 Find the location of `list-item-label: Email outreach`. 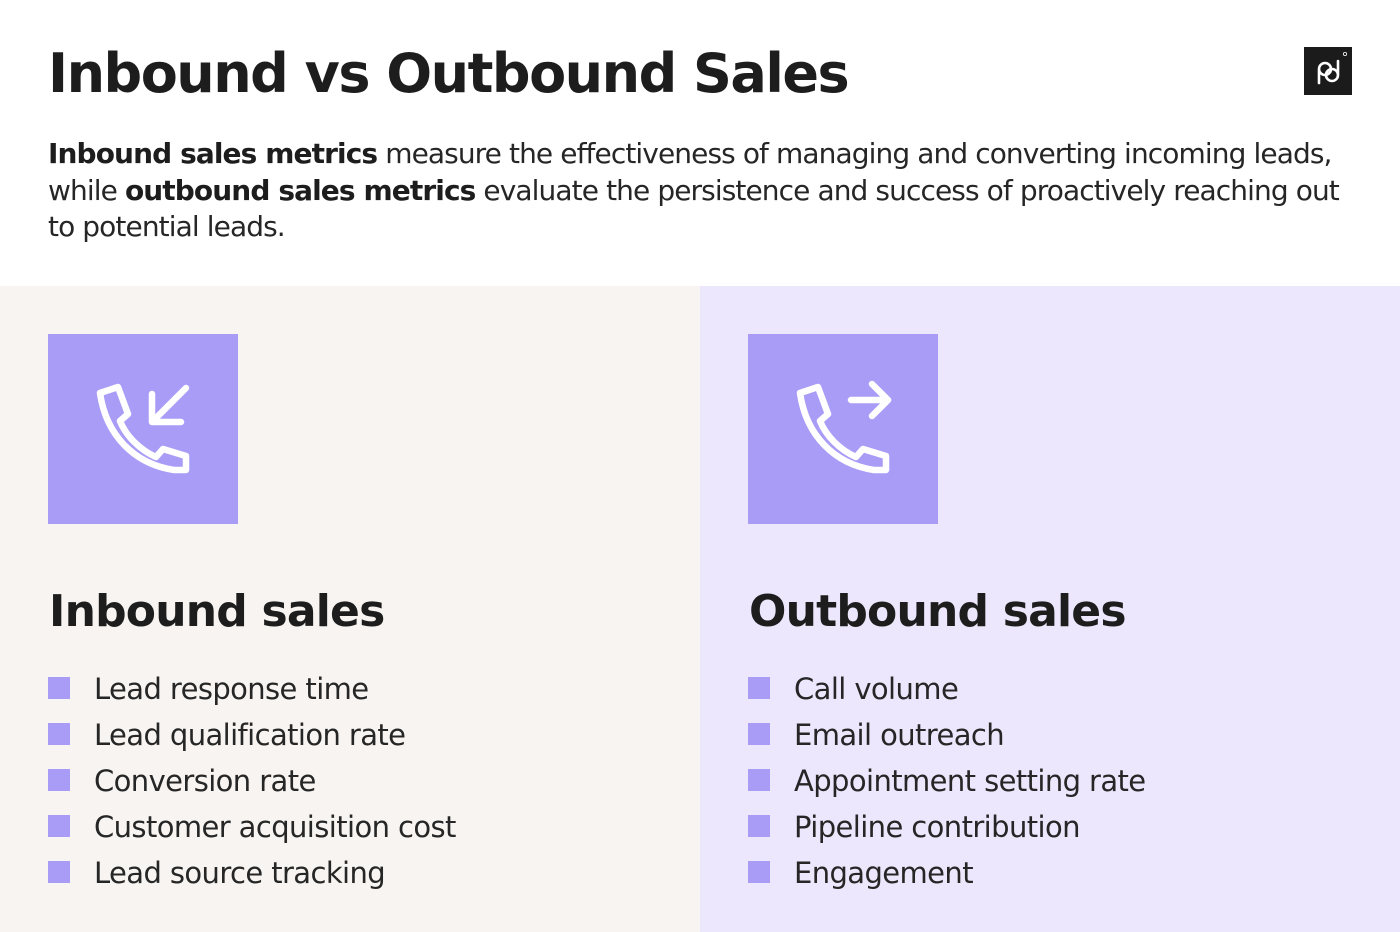

list-item-label: Email outreach is located at coordinates (899, 735).